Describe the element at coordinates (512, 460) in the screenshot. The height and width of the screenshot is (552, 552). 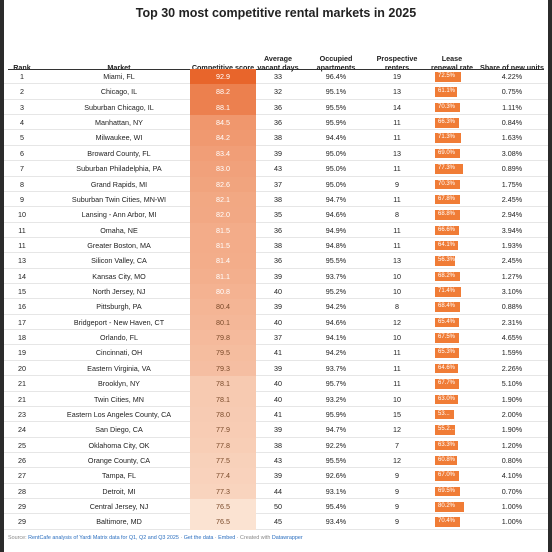
I see `share-cell: 0.80%` at that location.